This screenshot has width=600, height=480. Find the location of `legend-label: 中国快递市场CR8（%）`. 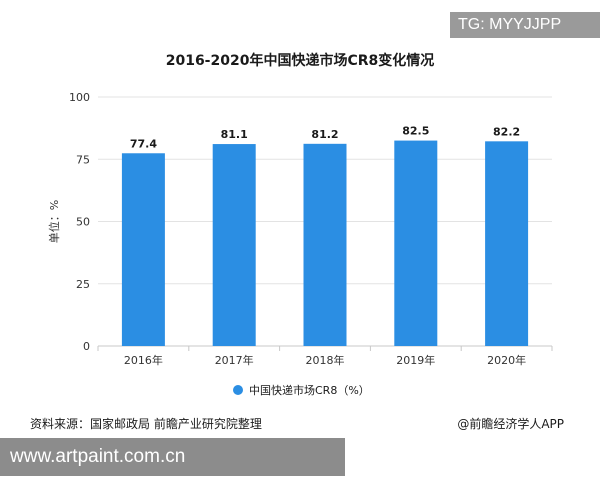

legend-label: 中国快递市场CR8（%） is located at coordinates (309, 390).